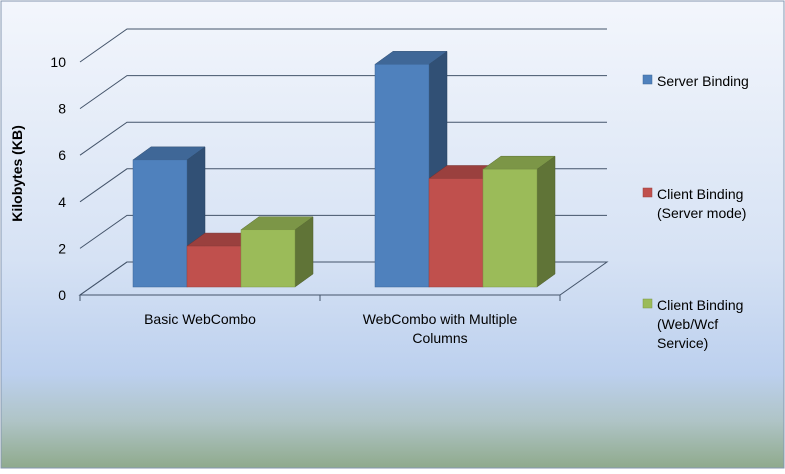 The width and height of the screenshot is (785, 474). Describe the element at coordinates (682, 343) in the screenshot. I see `legend-label: Service)` at that location.